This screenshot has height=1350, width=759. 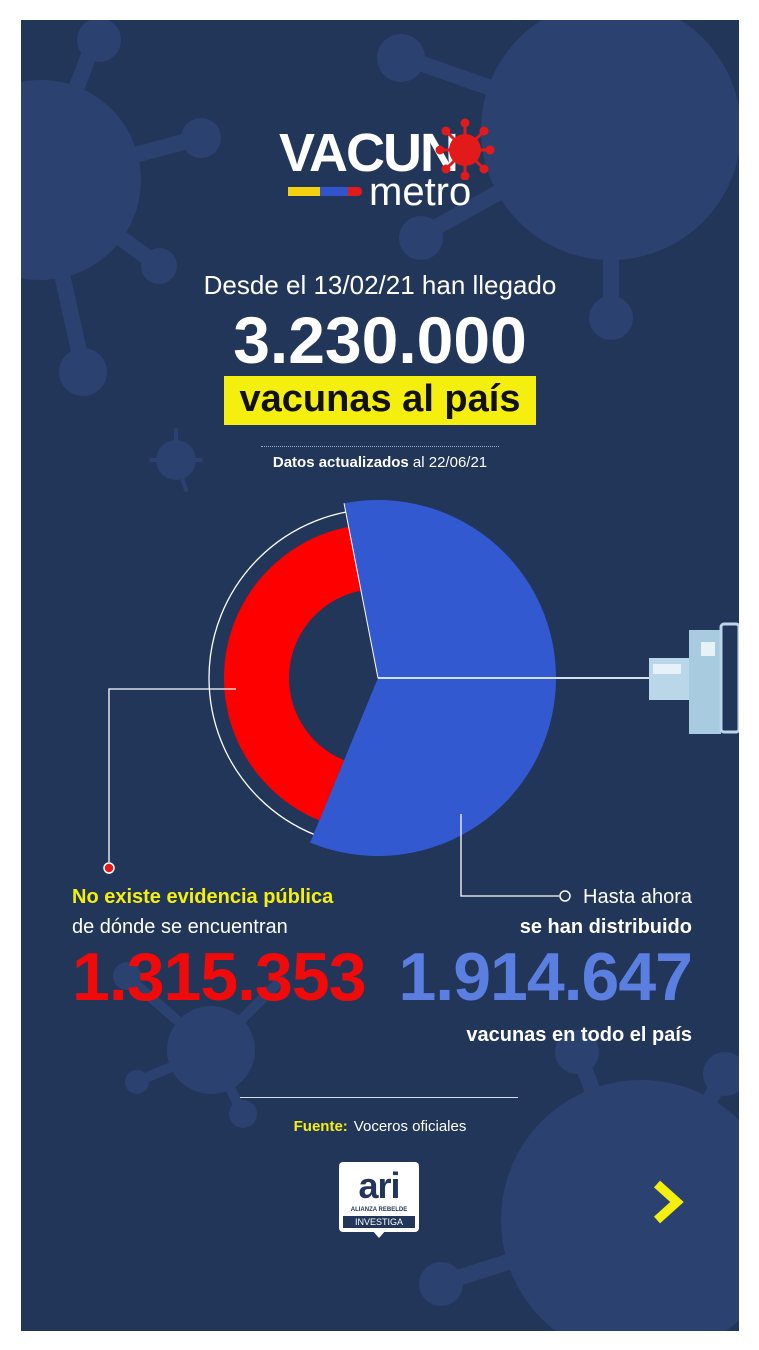 What do you see at coordinates (380, 340) in the screenshot?
I see `total-number: 3.230.000` at bounding box center [380, 340].